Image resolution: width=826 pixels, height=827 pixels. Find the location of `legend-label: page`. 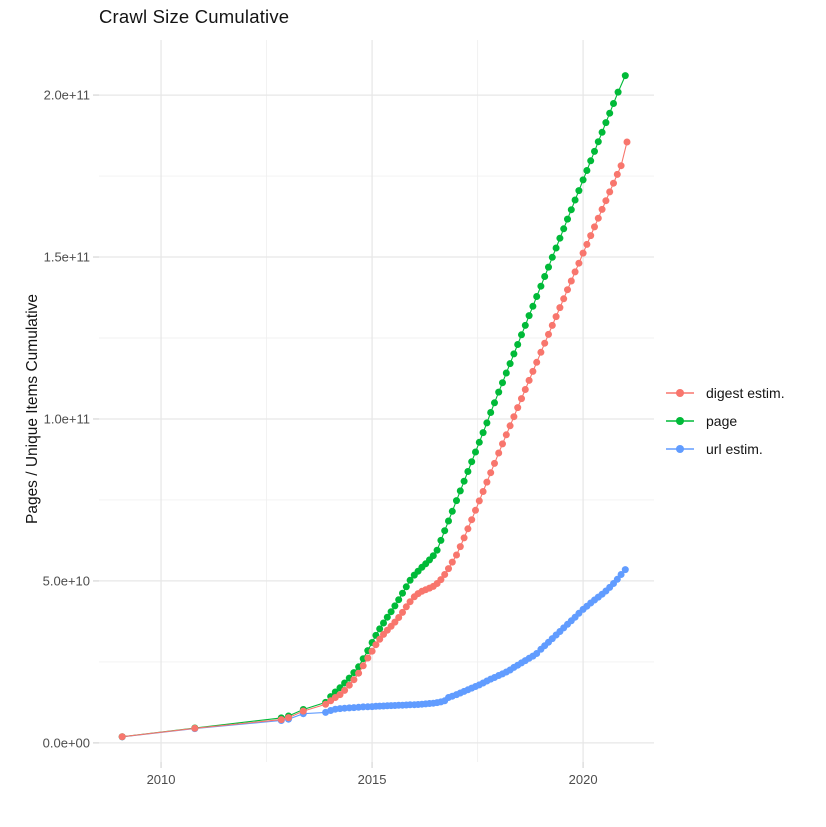

legend-label: page is located at coordinates (722, 421).